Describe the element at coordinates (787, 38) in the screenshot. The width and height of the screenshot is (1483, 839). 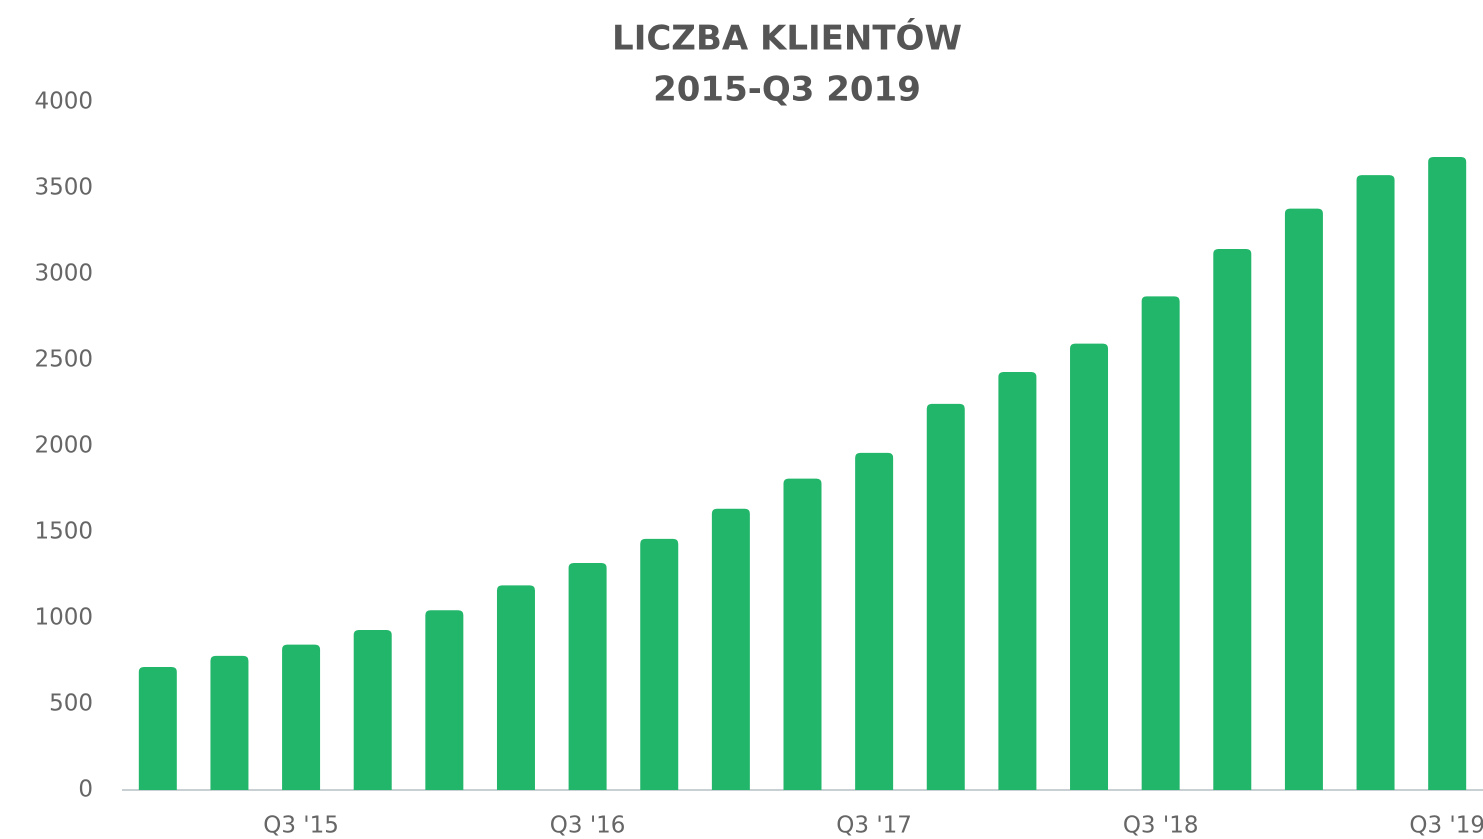
I see `chart-title: LICZBA KLIENTÓW` at that location.